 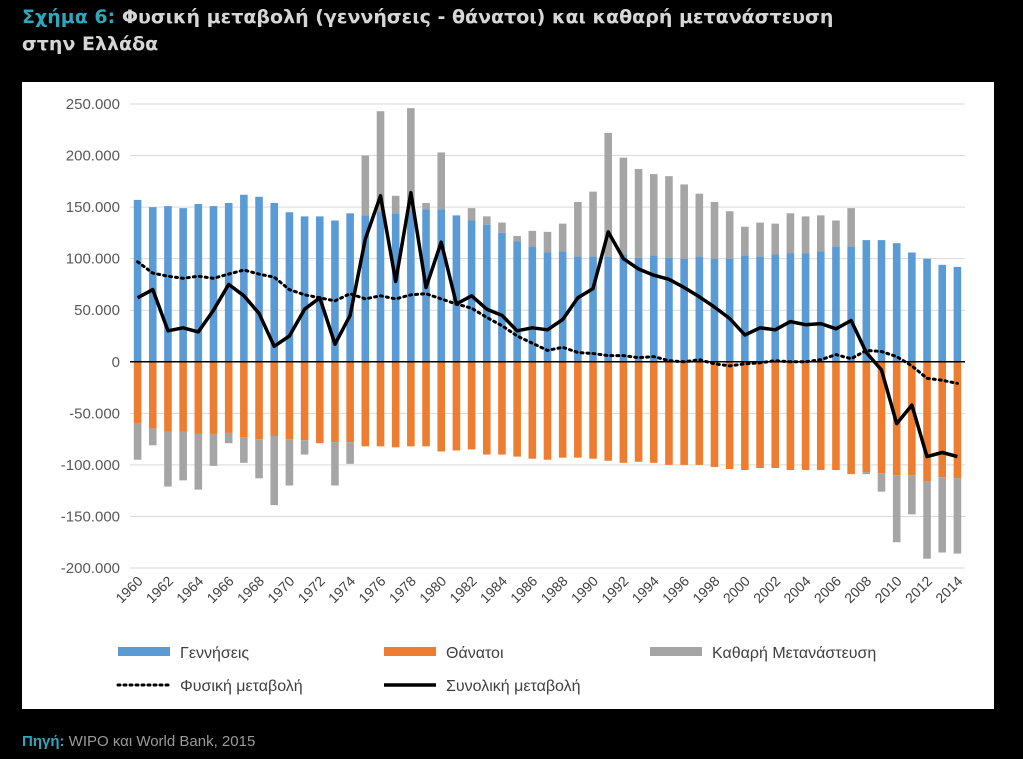 What do you see at coordinates (43, 741) in the screenshot?
I see `source-label: Πηγή:` at bounding box center [43, 741].